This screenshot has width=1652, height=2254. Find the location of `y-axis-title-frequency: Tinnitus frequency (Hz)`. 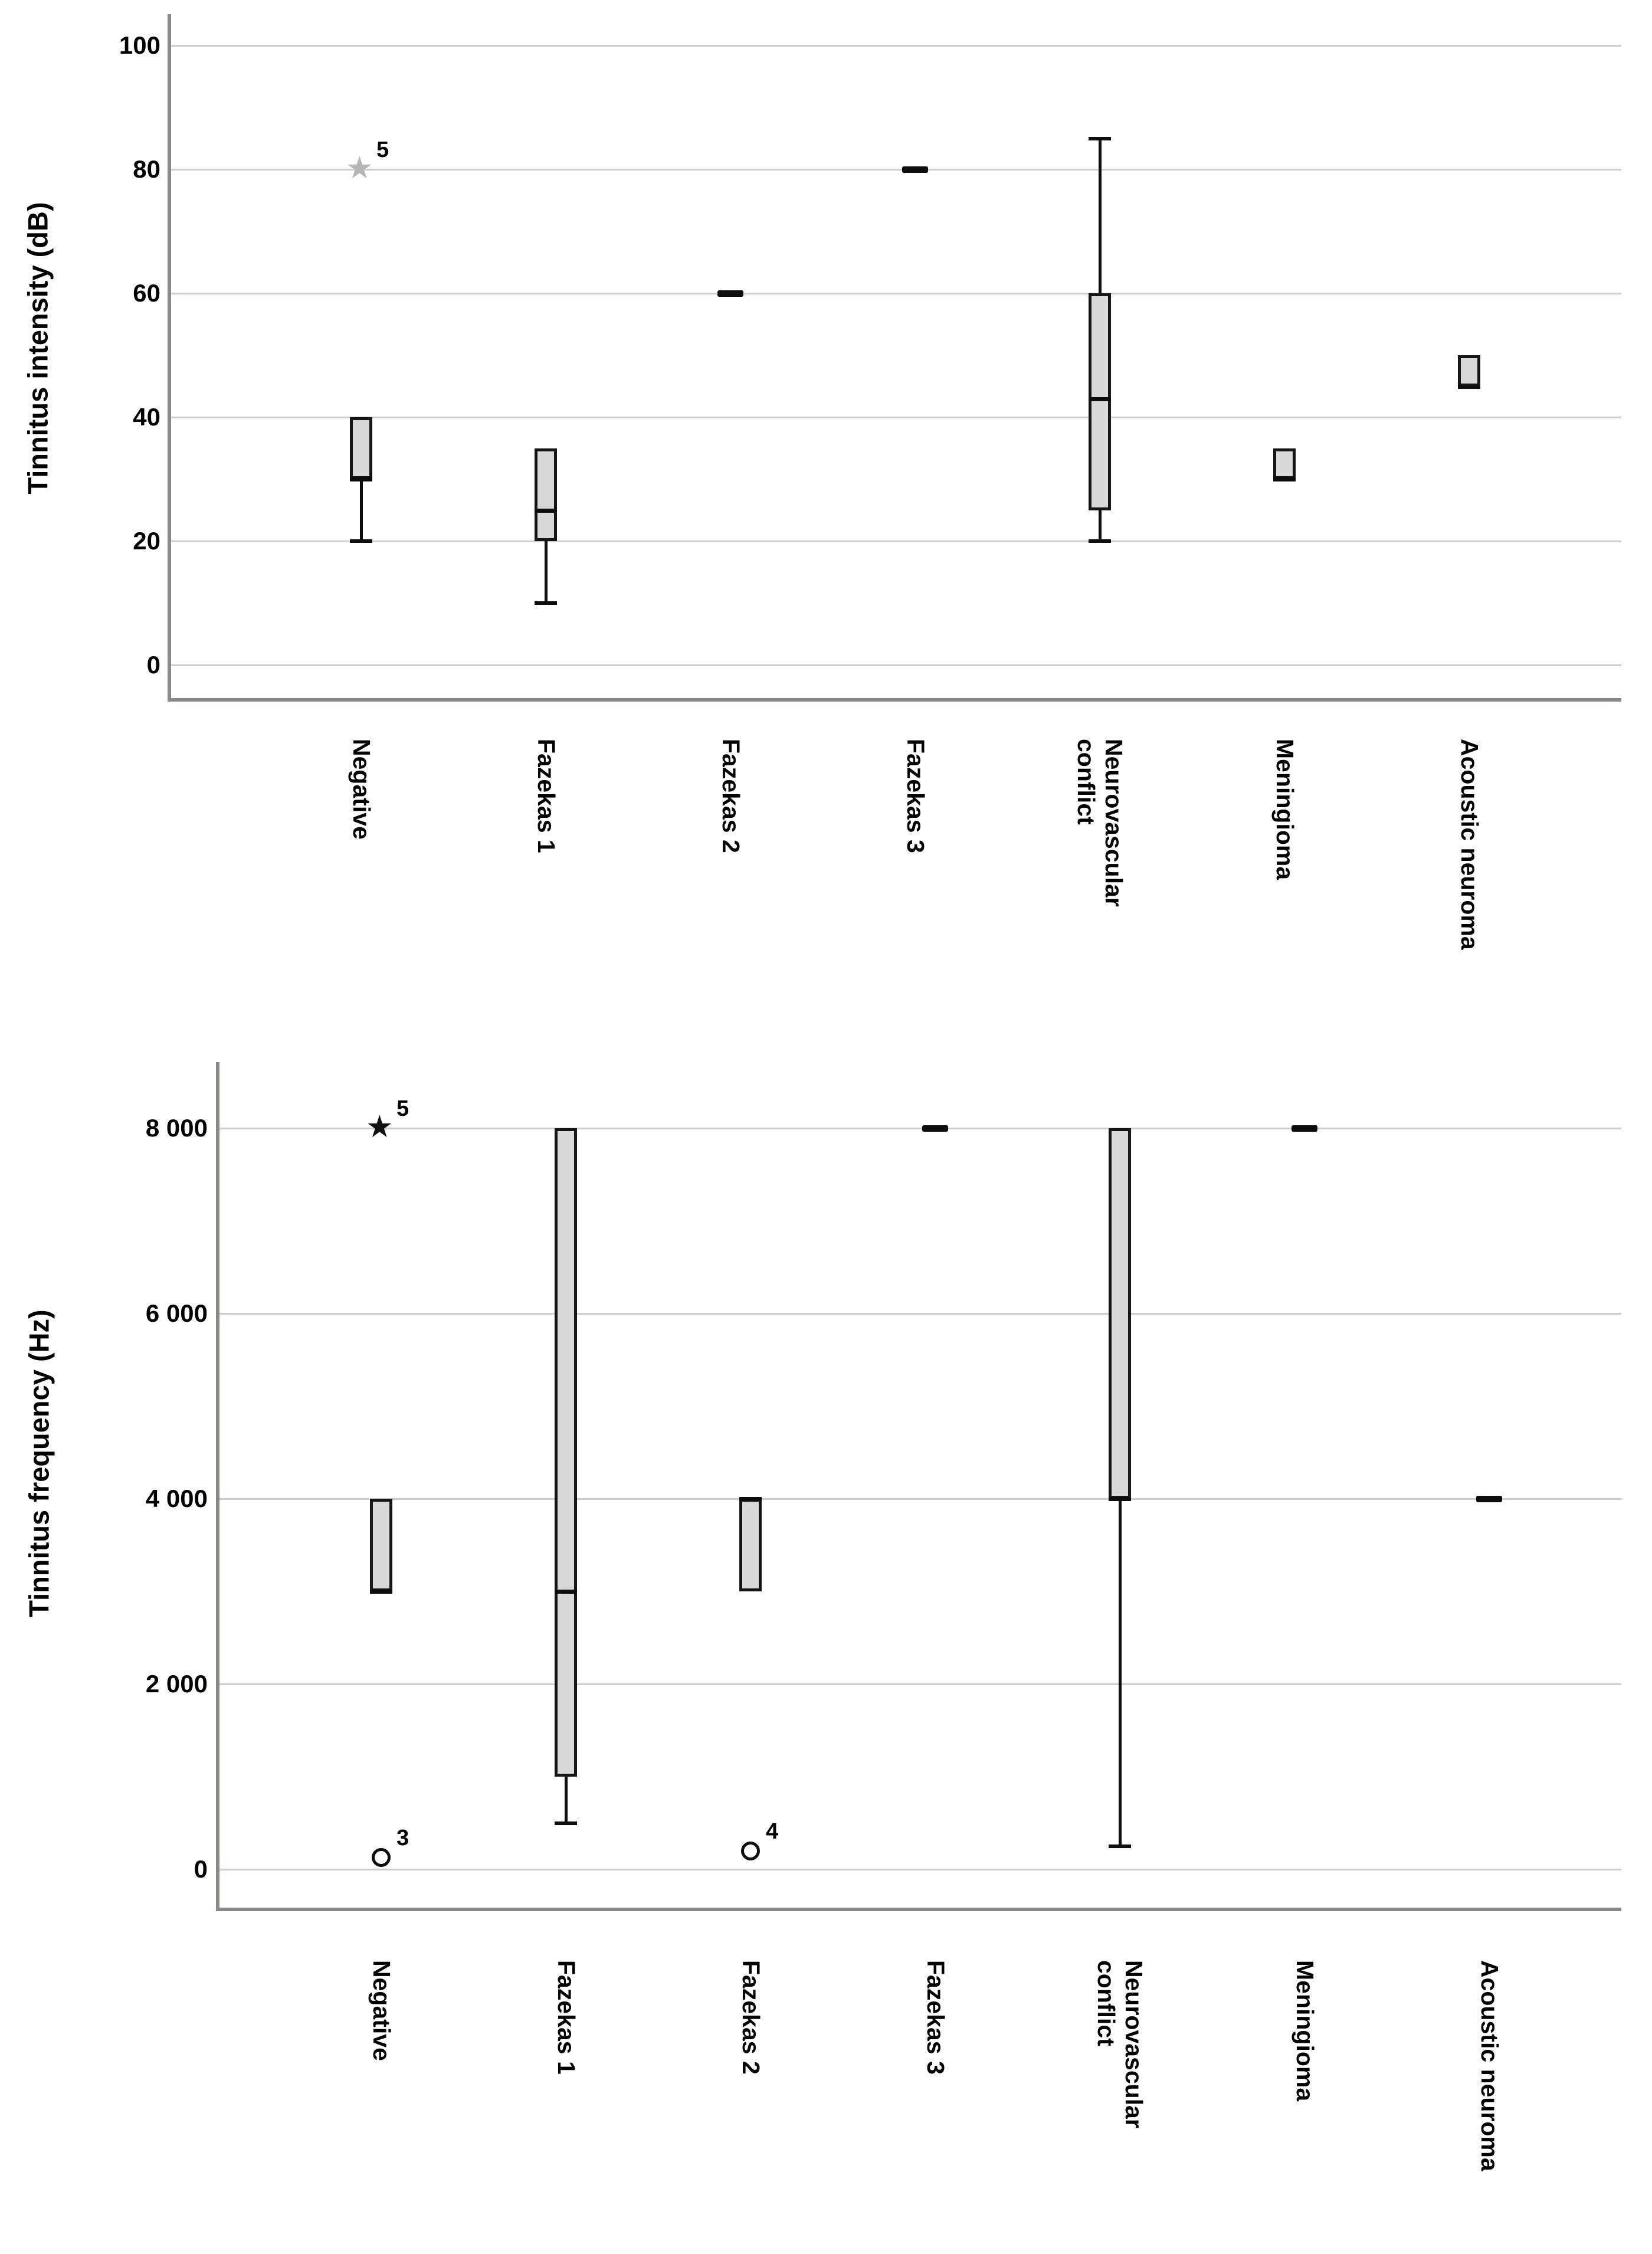

y-axis-title-frequency: Tinnitus frequency (Hz) is located at coordinates (39, 1463).